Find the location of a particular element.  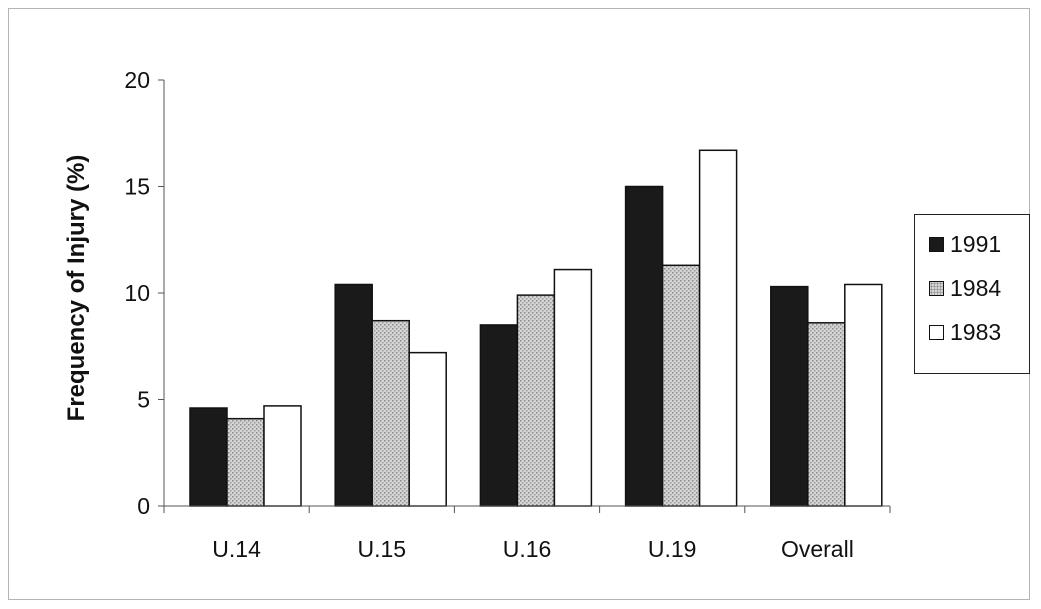

bar-1983-u15 is located at coordinates (427, 429).